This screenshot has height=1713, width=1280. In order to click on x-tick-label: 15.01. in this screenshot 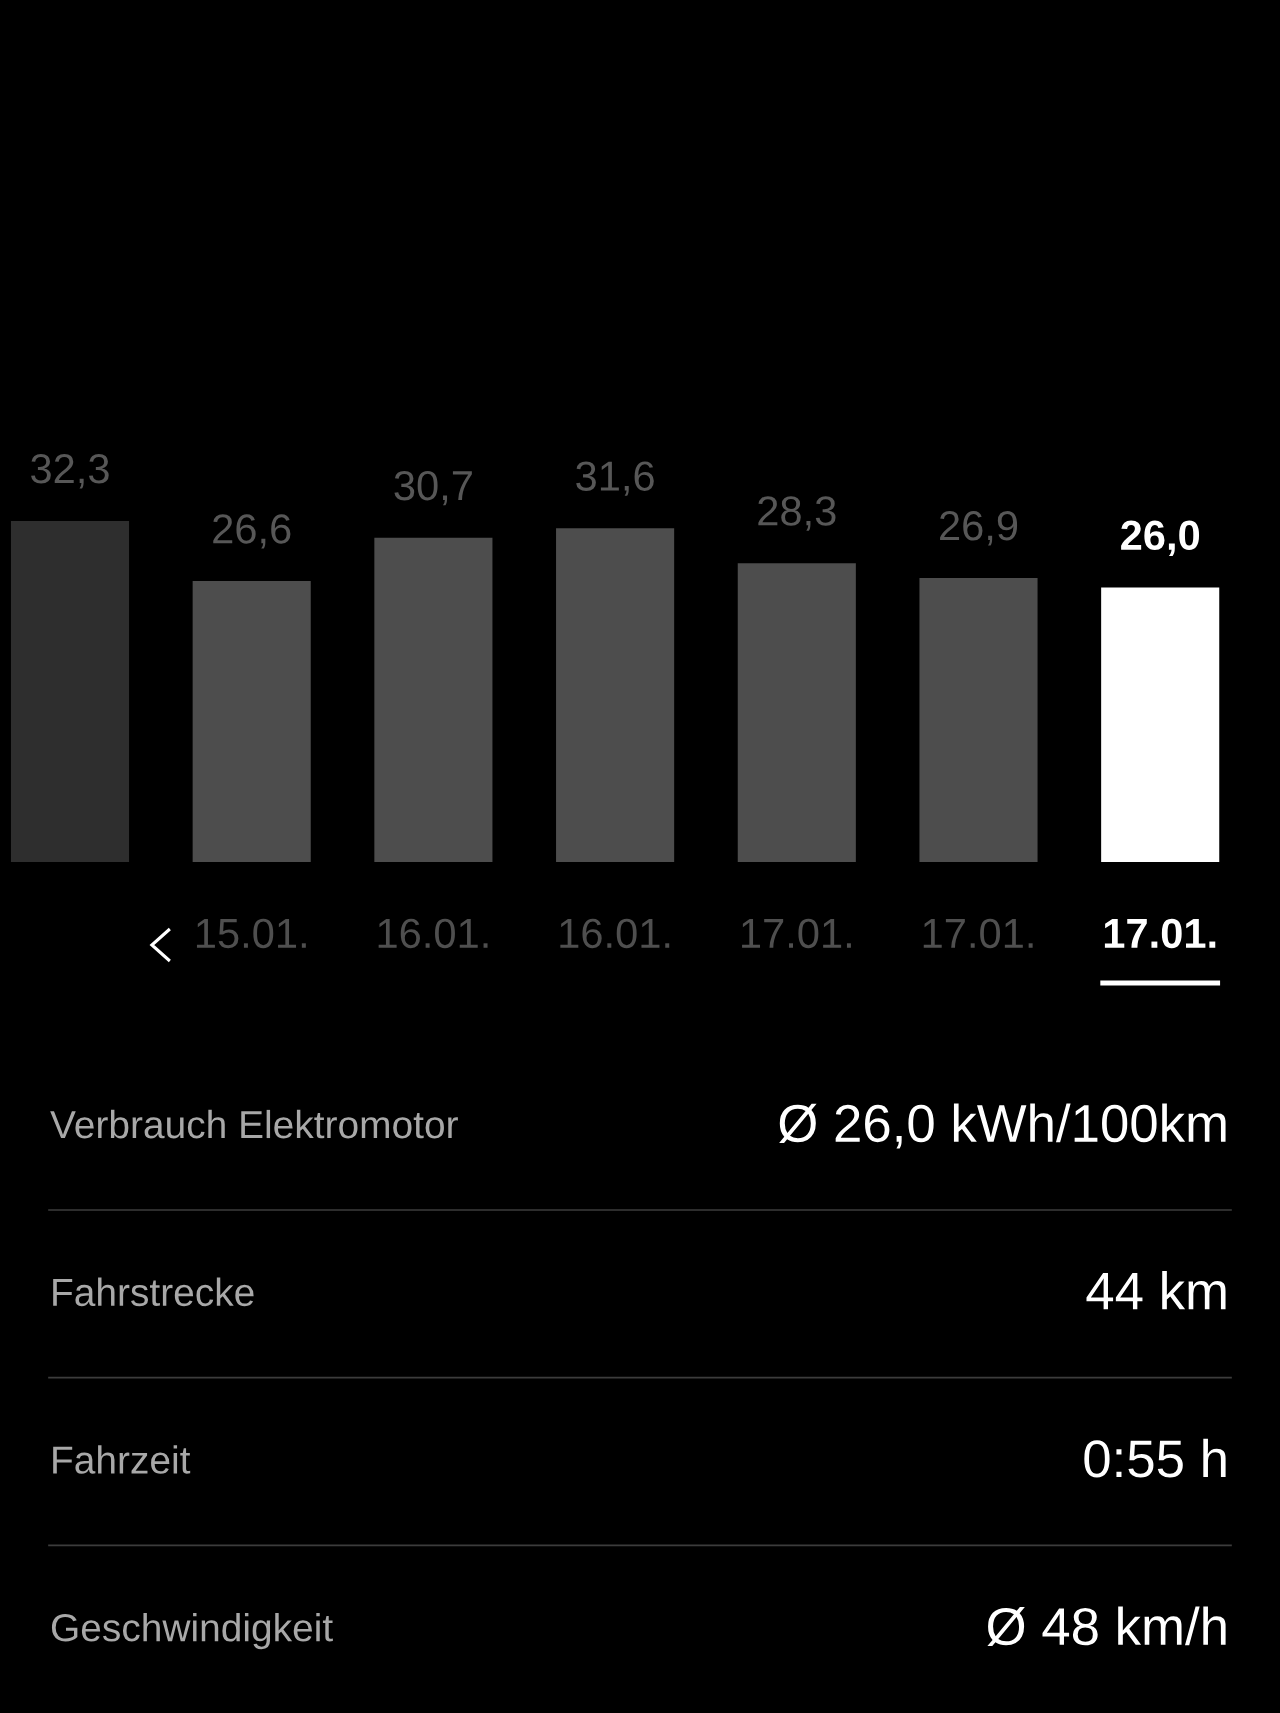, I will do `click(251, 933)`.